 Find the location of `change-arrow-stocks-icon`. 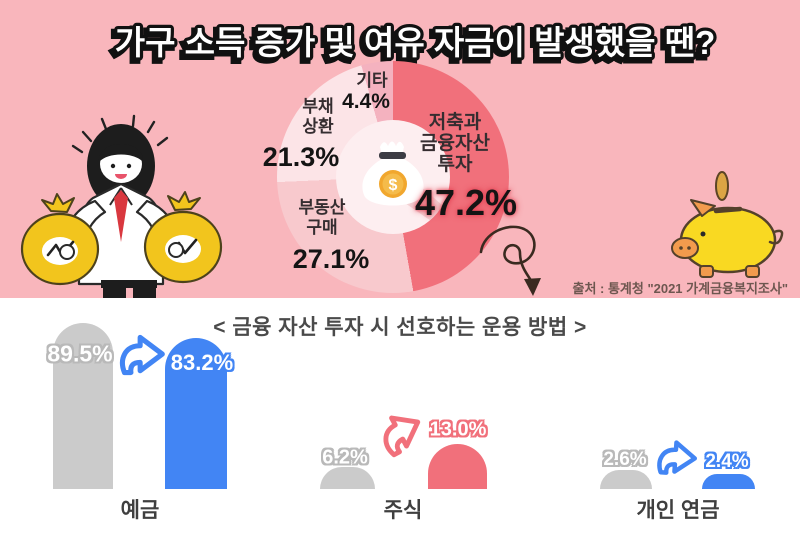

change-arrow-stocks-icon is located at coordinates (402, 436).